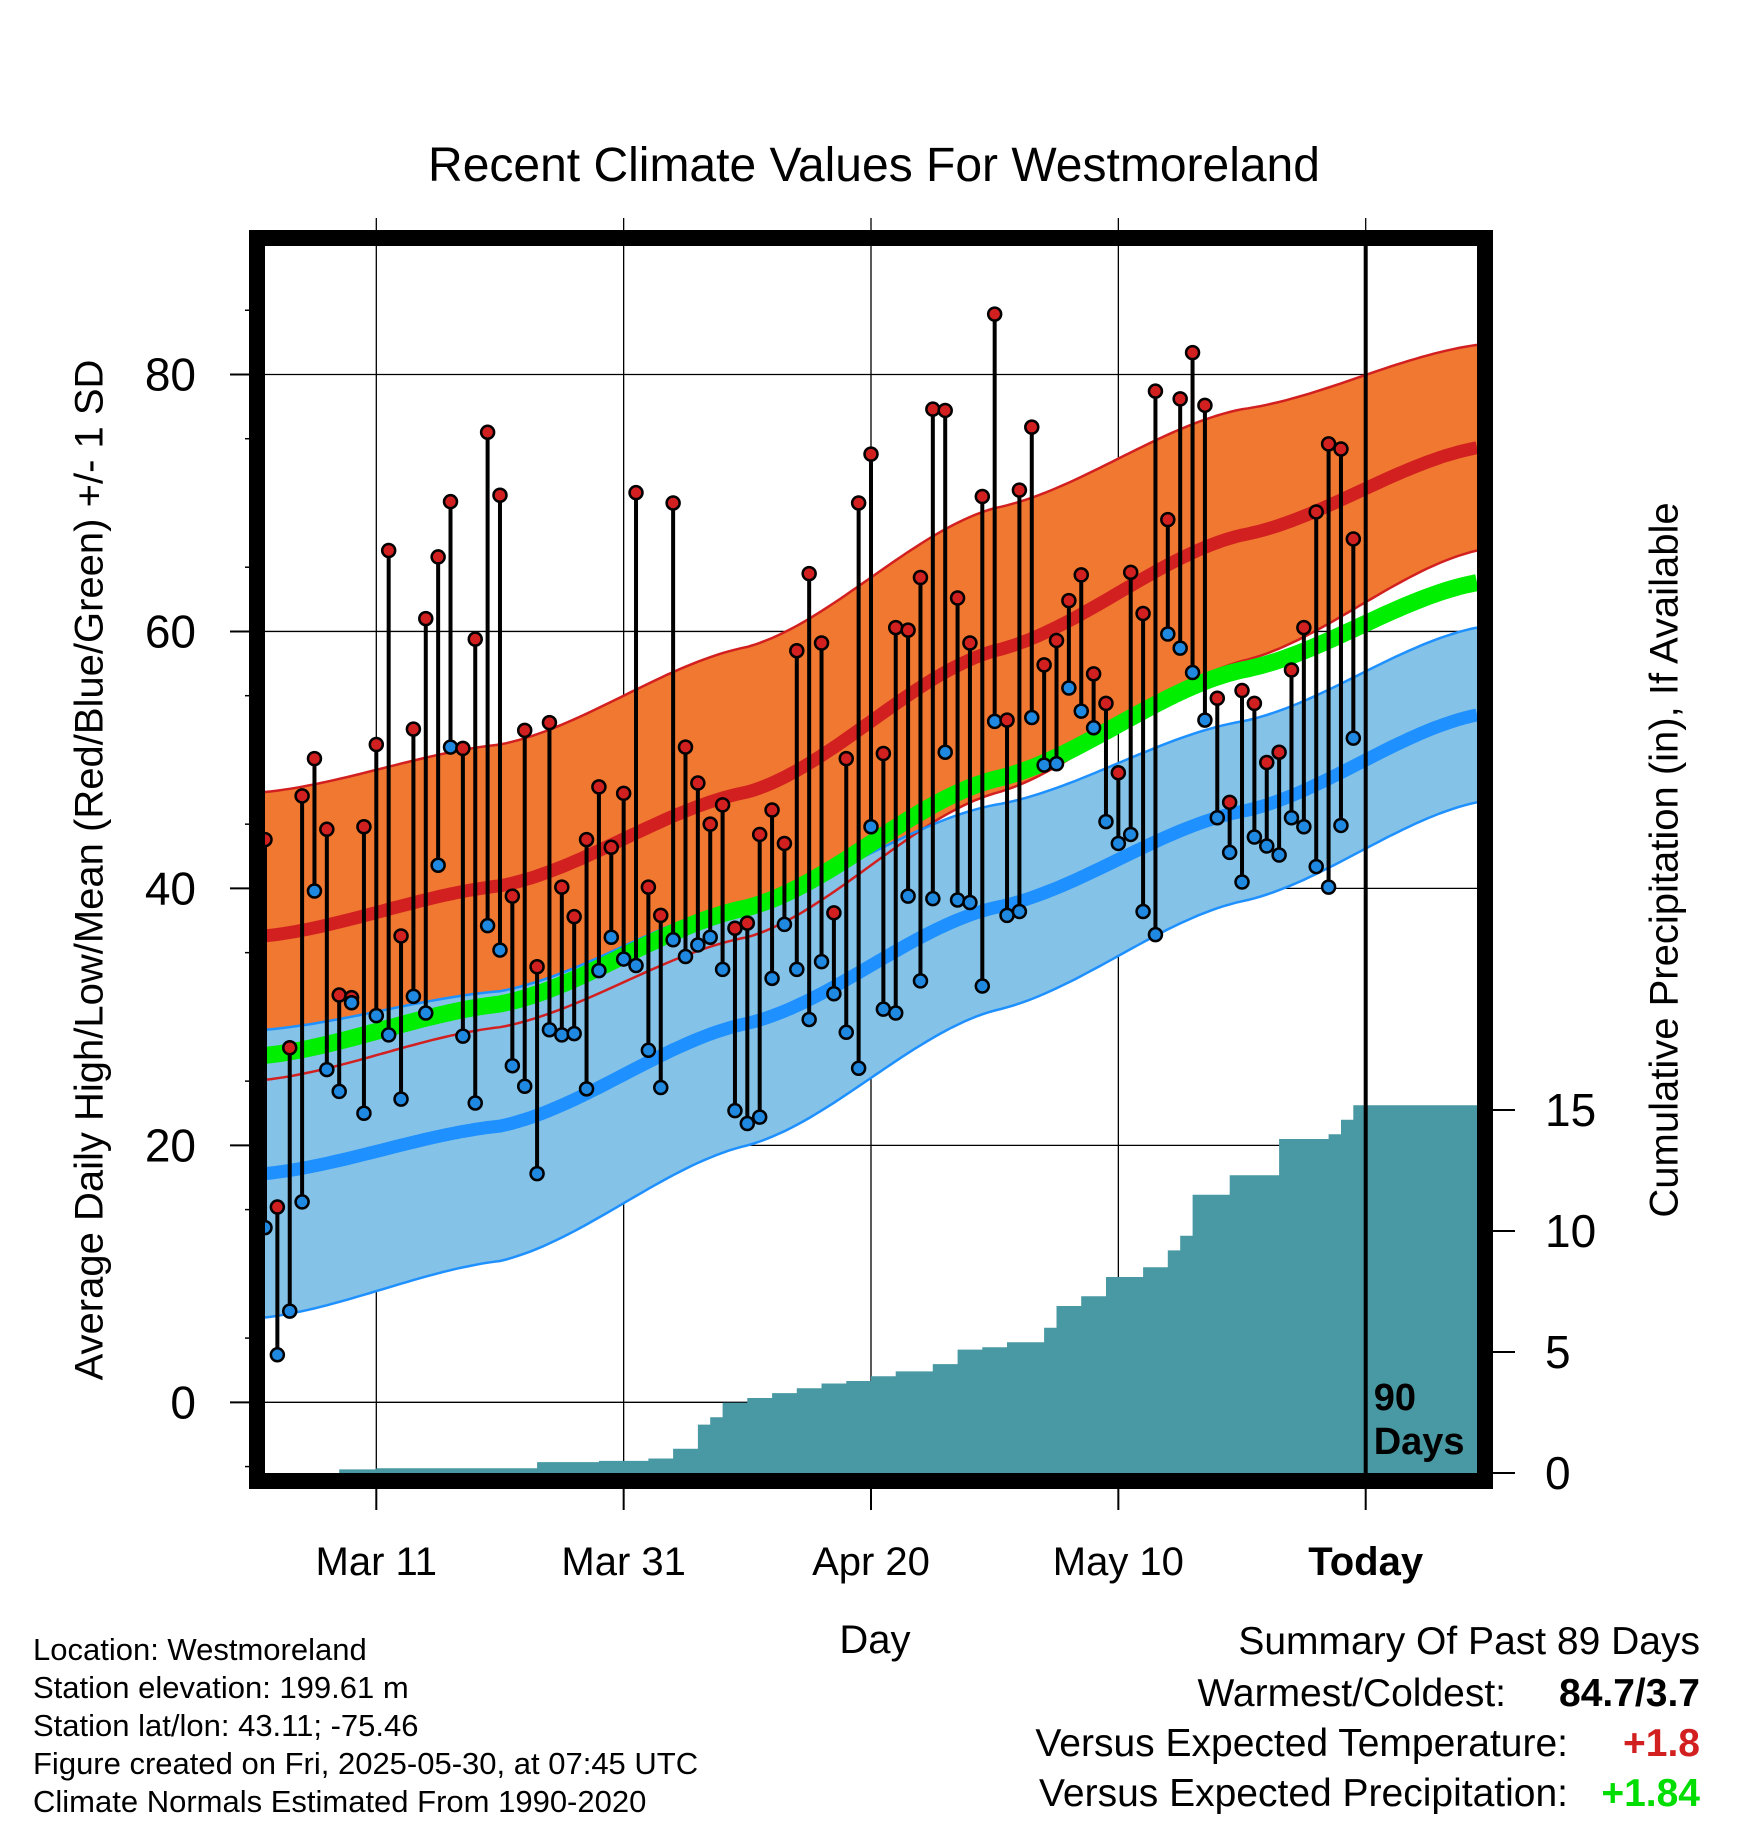 The image size is (1748, 1828). Describe the element at coordinates (170, 374) in the screenshot. I see `y-tick-label: 80` at that location.